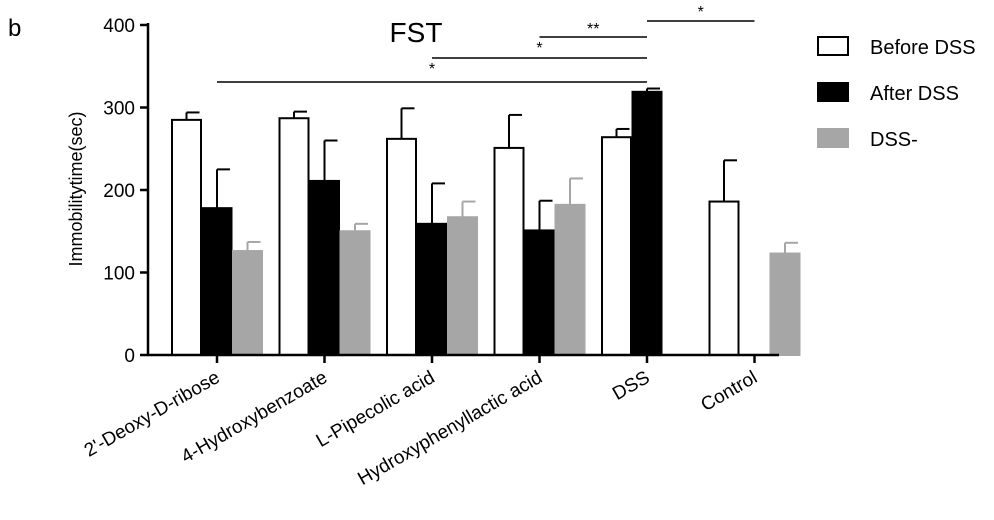  I want to click on panel-label: b, so click(14, 28).